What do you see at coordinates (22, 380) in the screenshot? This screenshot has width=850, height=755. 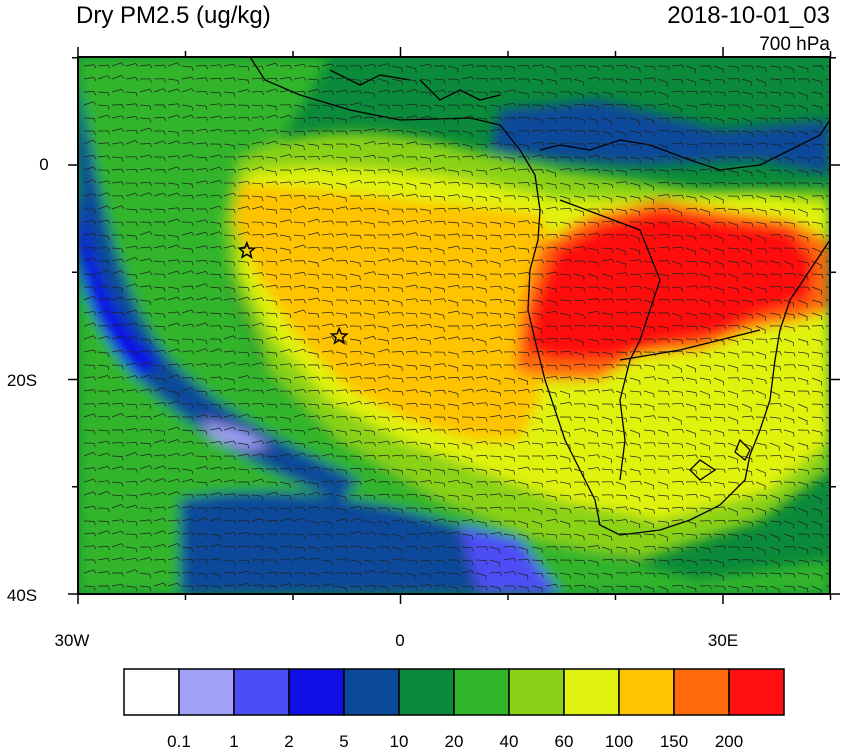 I see `lat-label-20s: 20S` at bounding box center [22, 380].